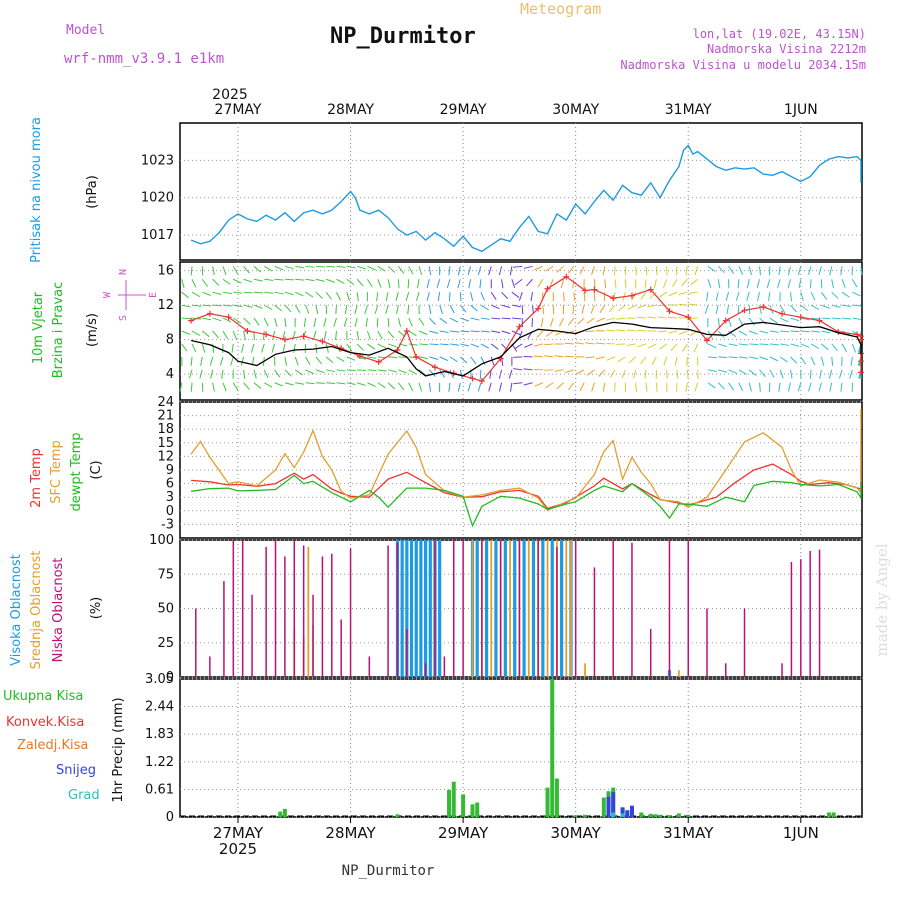 The image size is (900, 900). I want to click on wind-panel: 4 8 12 16, so click(510, 328).